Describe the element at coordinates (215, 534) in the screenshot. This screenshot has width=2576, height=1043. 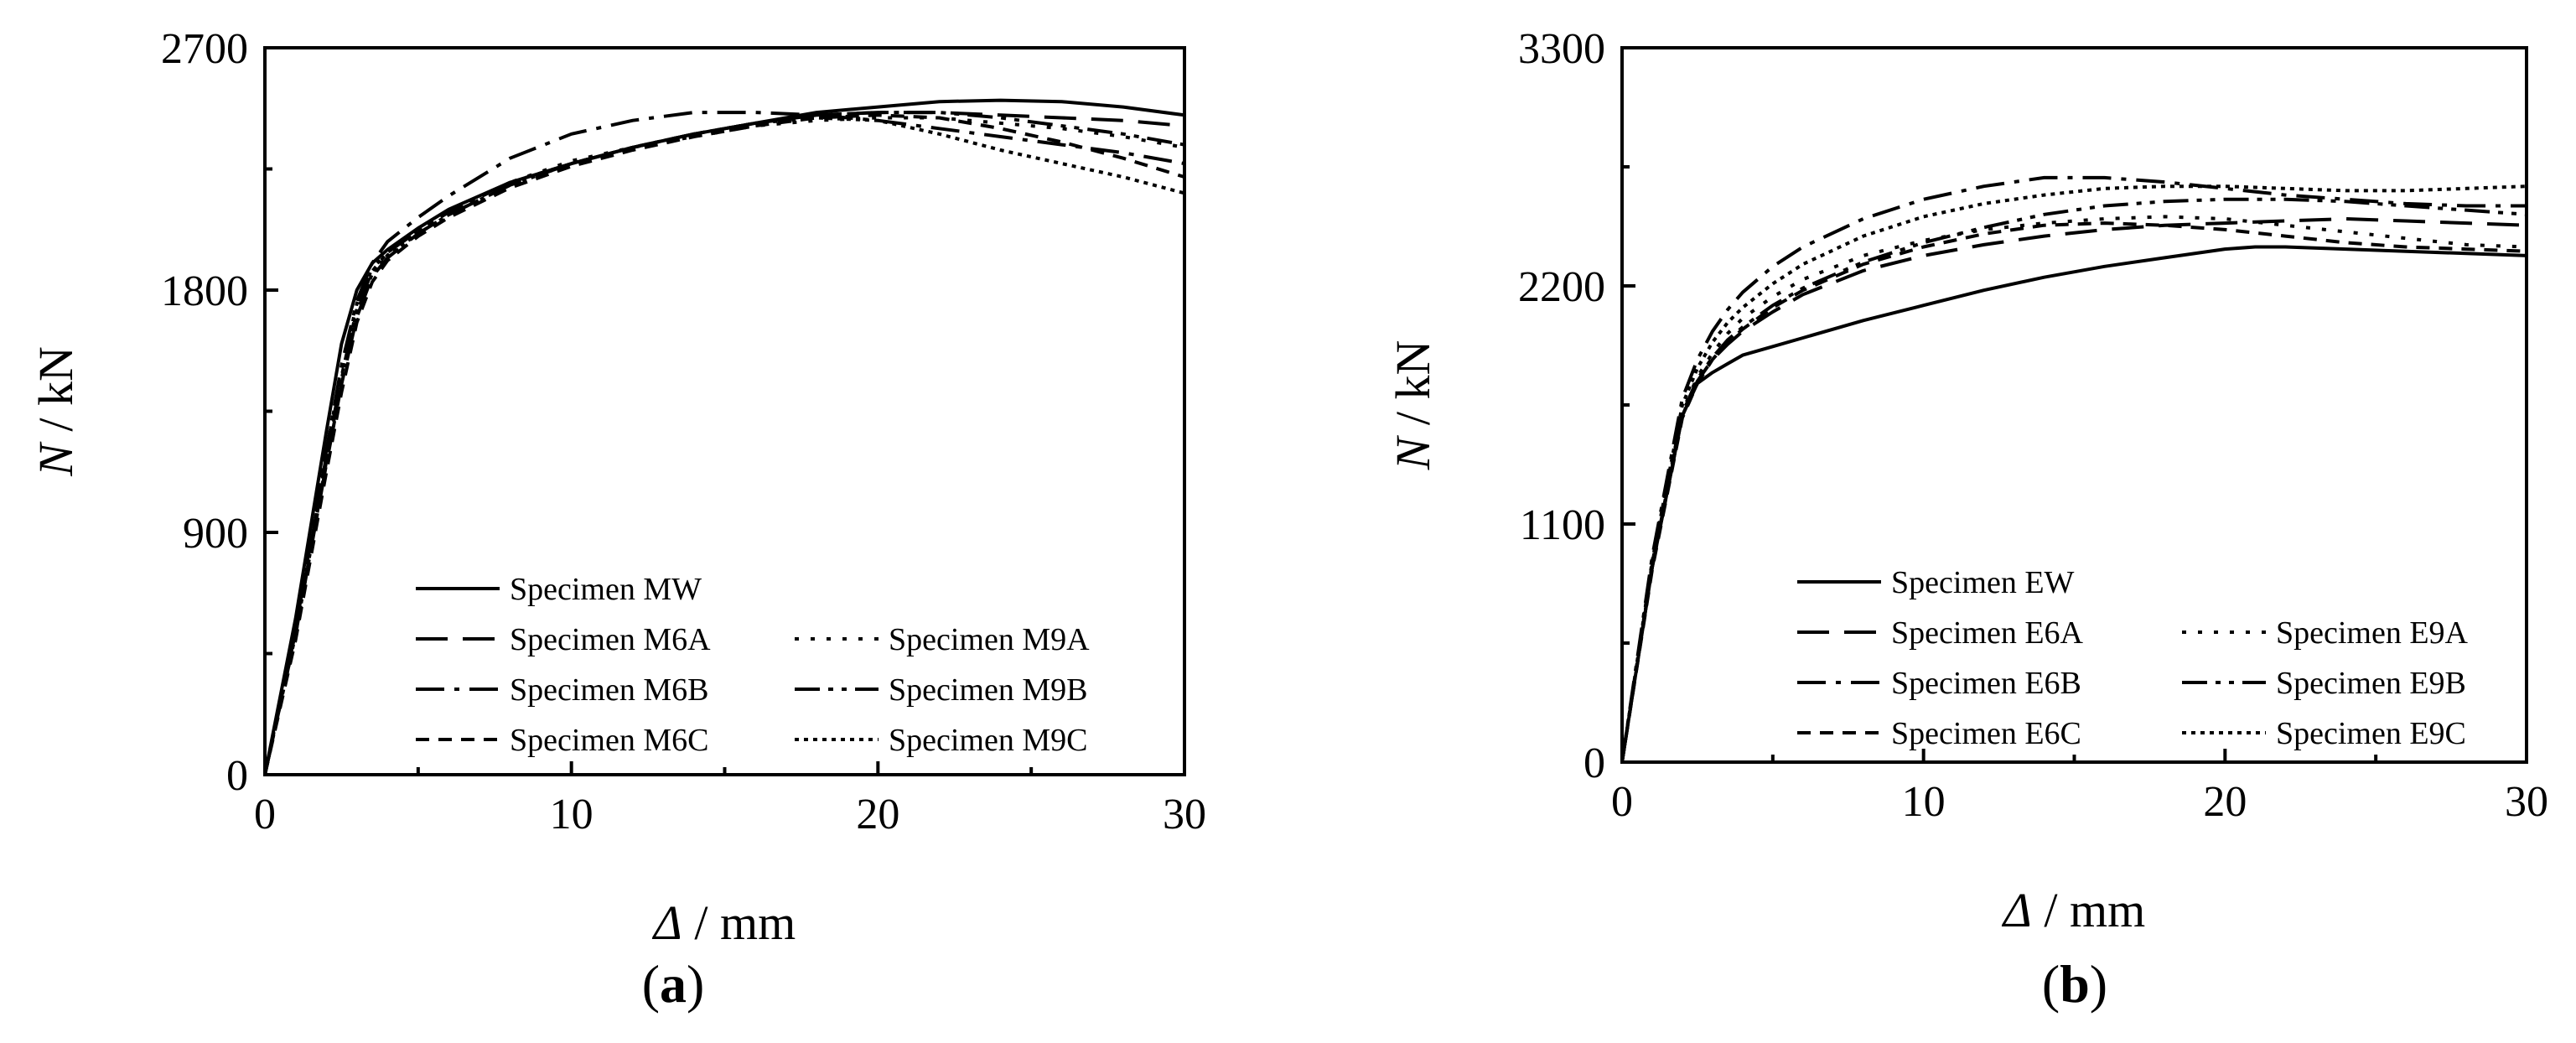
I see `y-tick-label: 900` at that location.